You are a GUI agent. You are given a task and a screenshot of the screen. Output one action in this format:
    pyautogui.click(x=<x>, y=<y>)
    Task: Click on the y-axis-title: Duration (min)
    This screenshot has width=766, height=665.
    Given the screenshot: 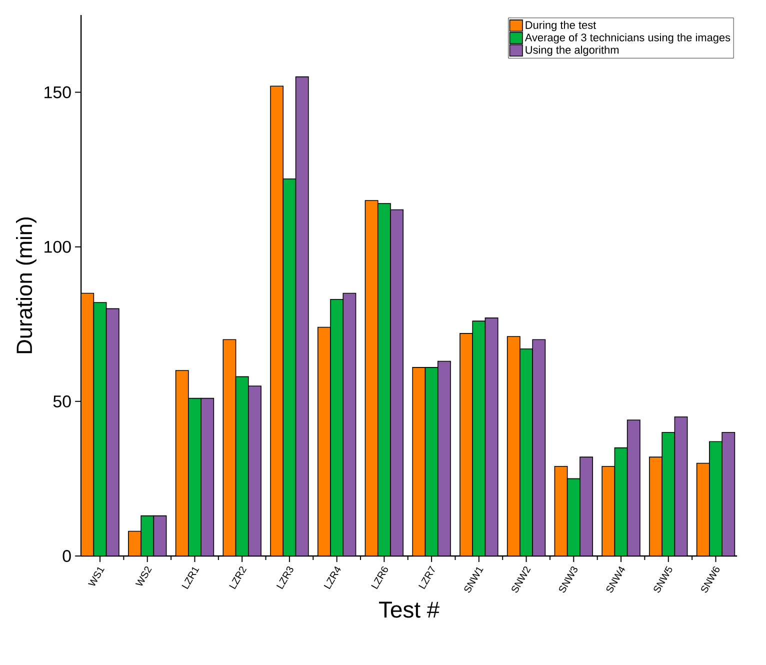 What is the action you would take?
    pyautogui.click(x=26, y=285)
    